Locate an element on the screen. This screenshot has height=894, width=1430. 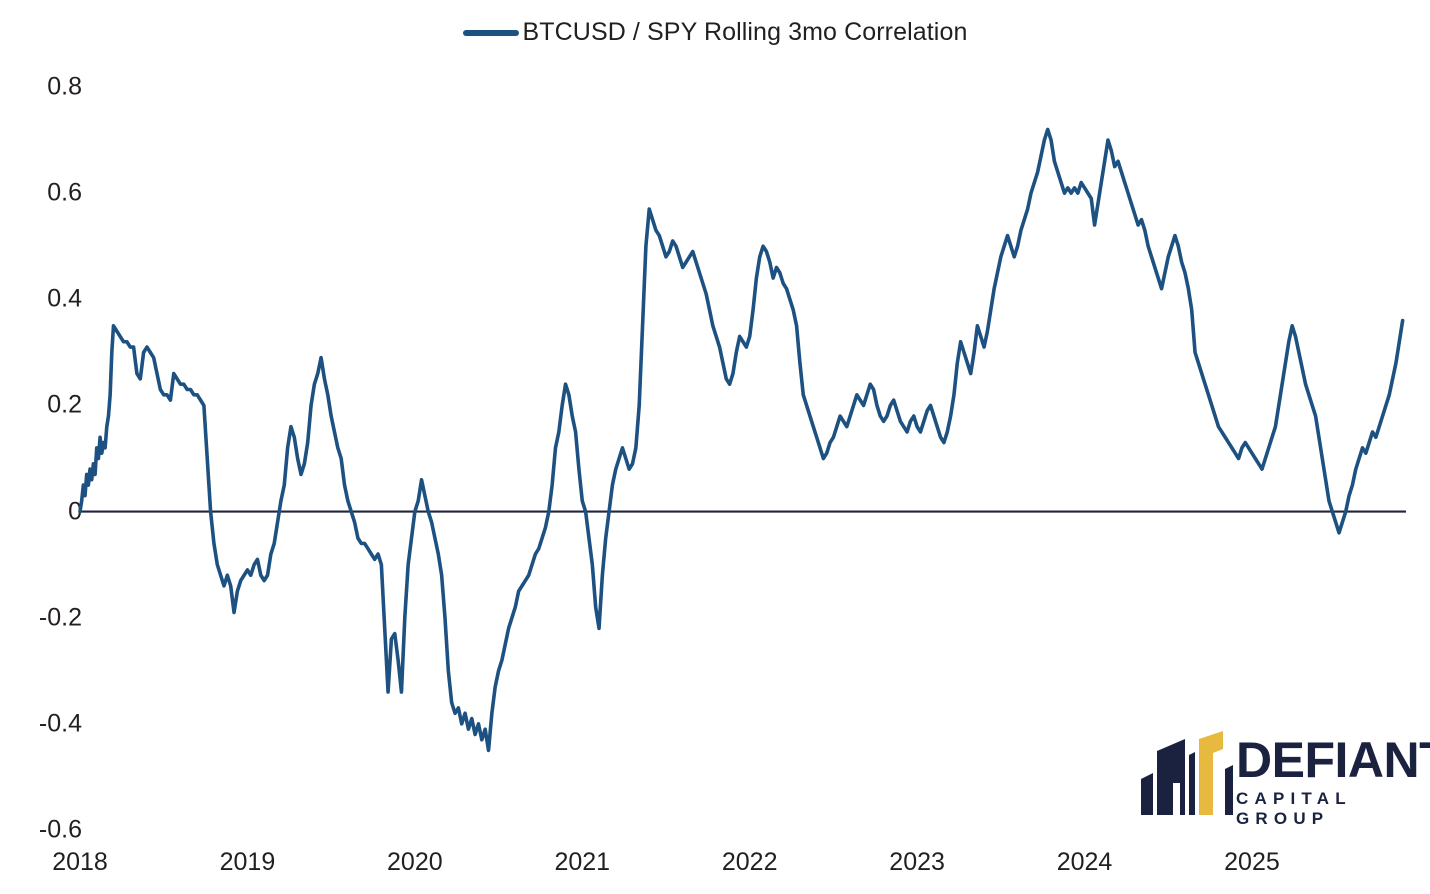
x-axis-tick: 2021 is located at coordinates (582, 862).